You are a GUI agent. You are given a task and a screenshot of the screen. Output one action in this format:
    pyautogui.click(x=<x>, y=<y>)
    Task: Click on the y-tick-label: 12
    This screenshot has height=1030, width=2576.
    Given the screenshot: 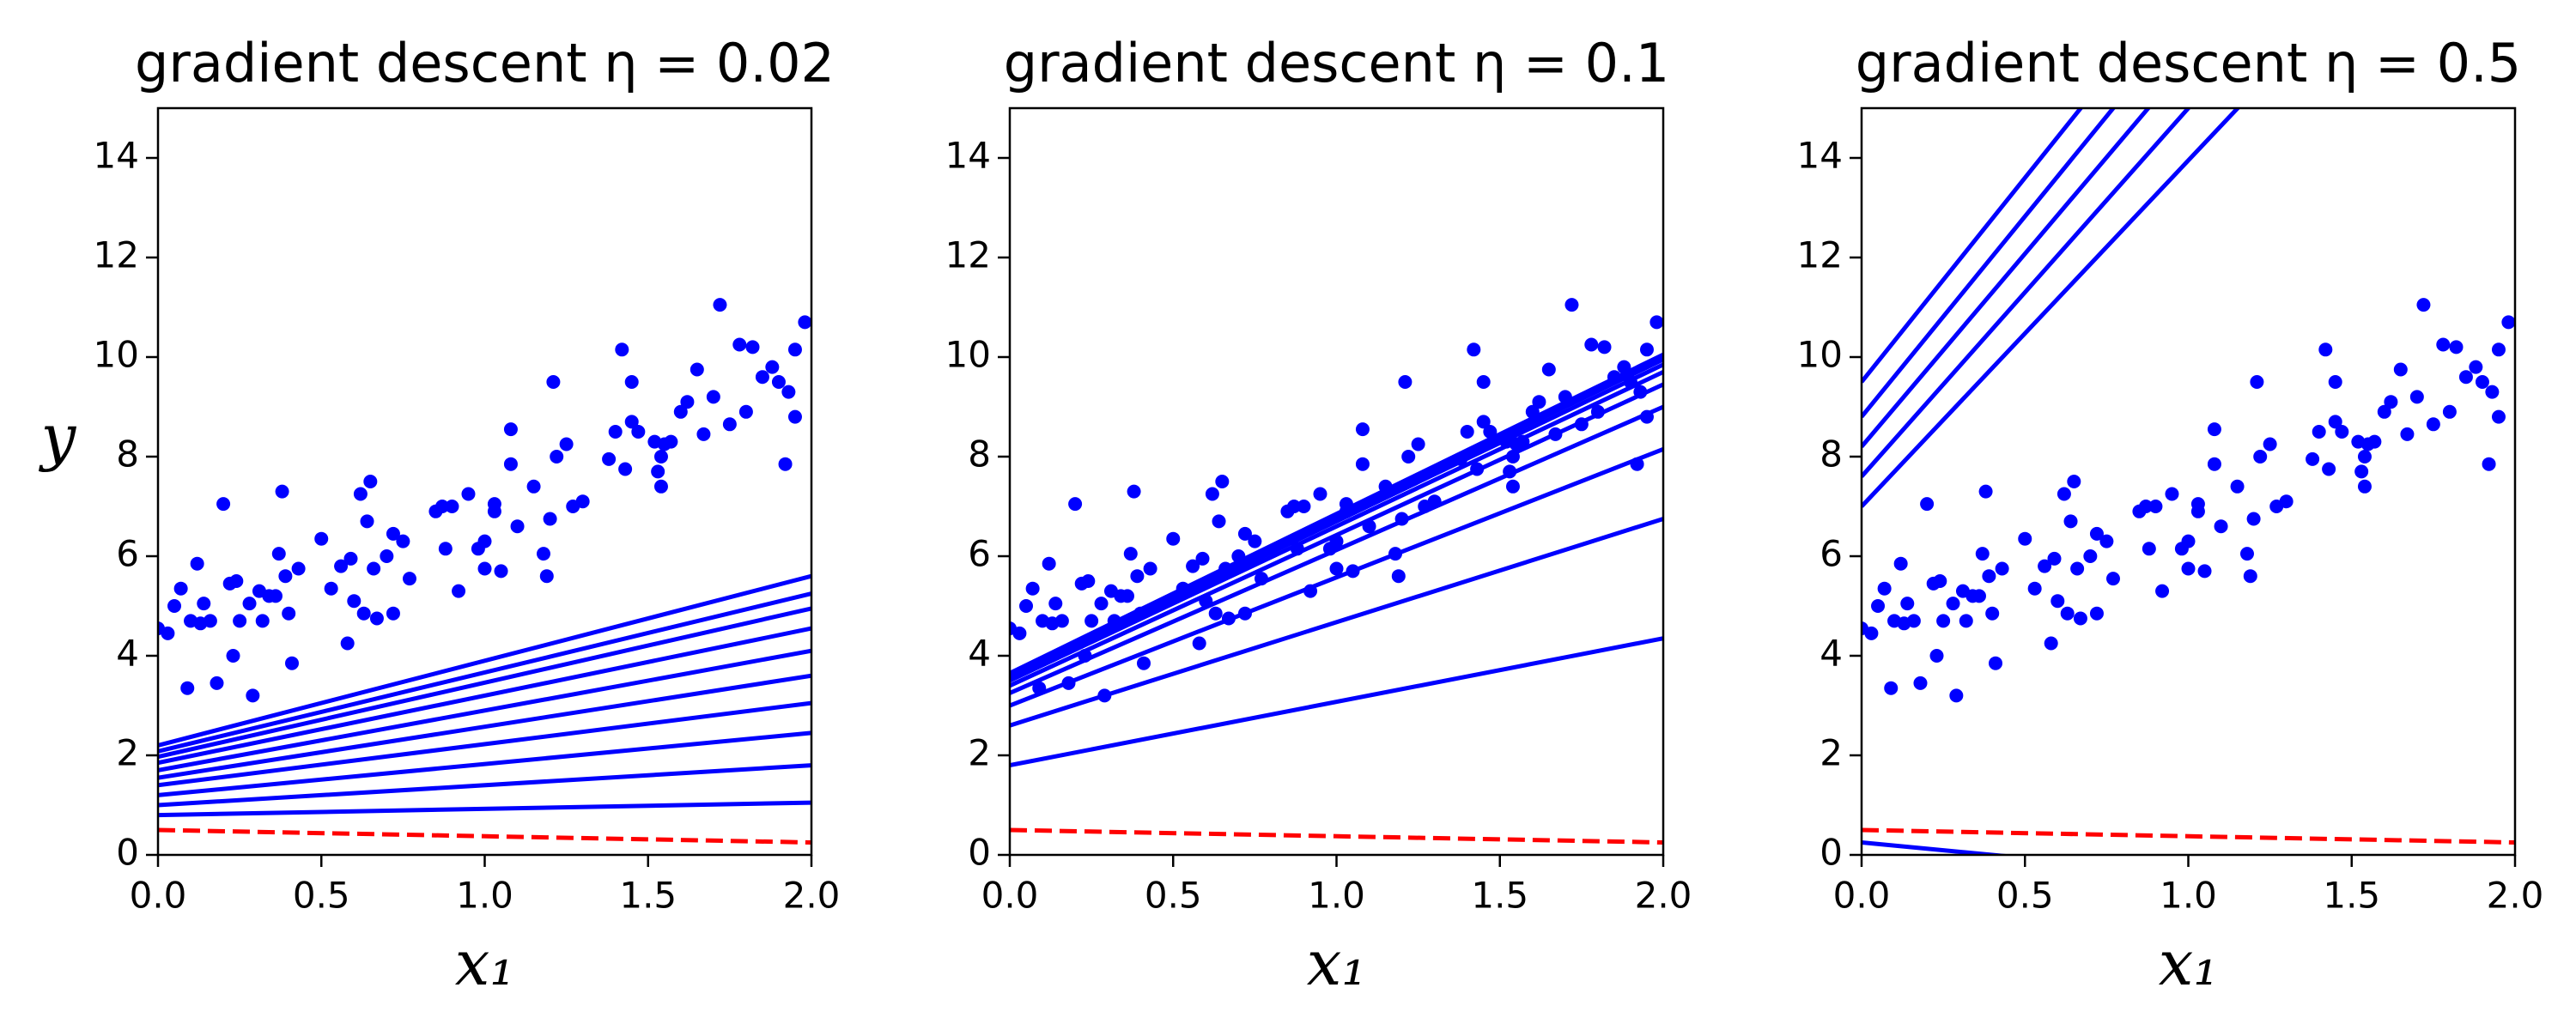 What is the action you would take?
    pyautogui.click(x=1820, y=255)
    